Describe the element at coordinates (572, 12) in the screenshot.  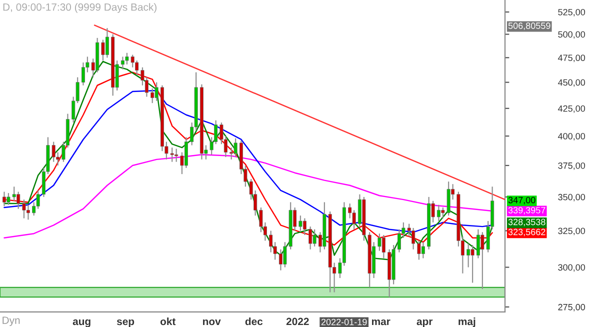
I see `y-tick-label: 525,00` at that location.